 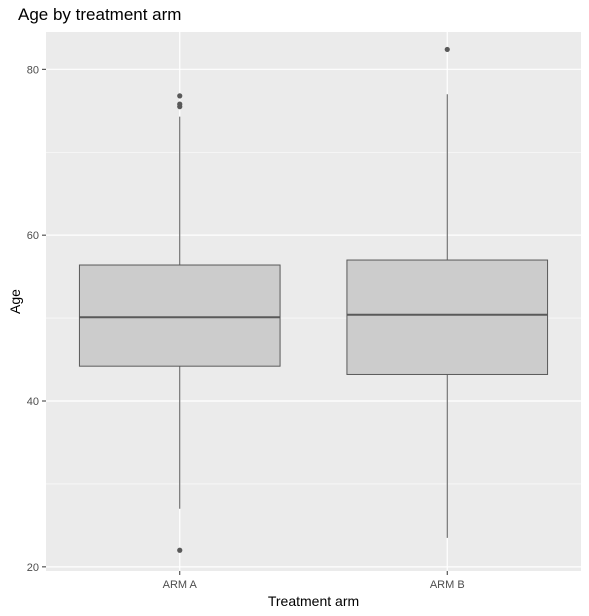 I want to click on chart-title: Age by treatment arm, so click(x=100, y=14).